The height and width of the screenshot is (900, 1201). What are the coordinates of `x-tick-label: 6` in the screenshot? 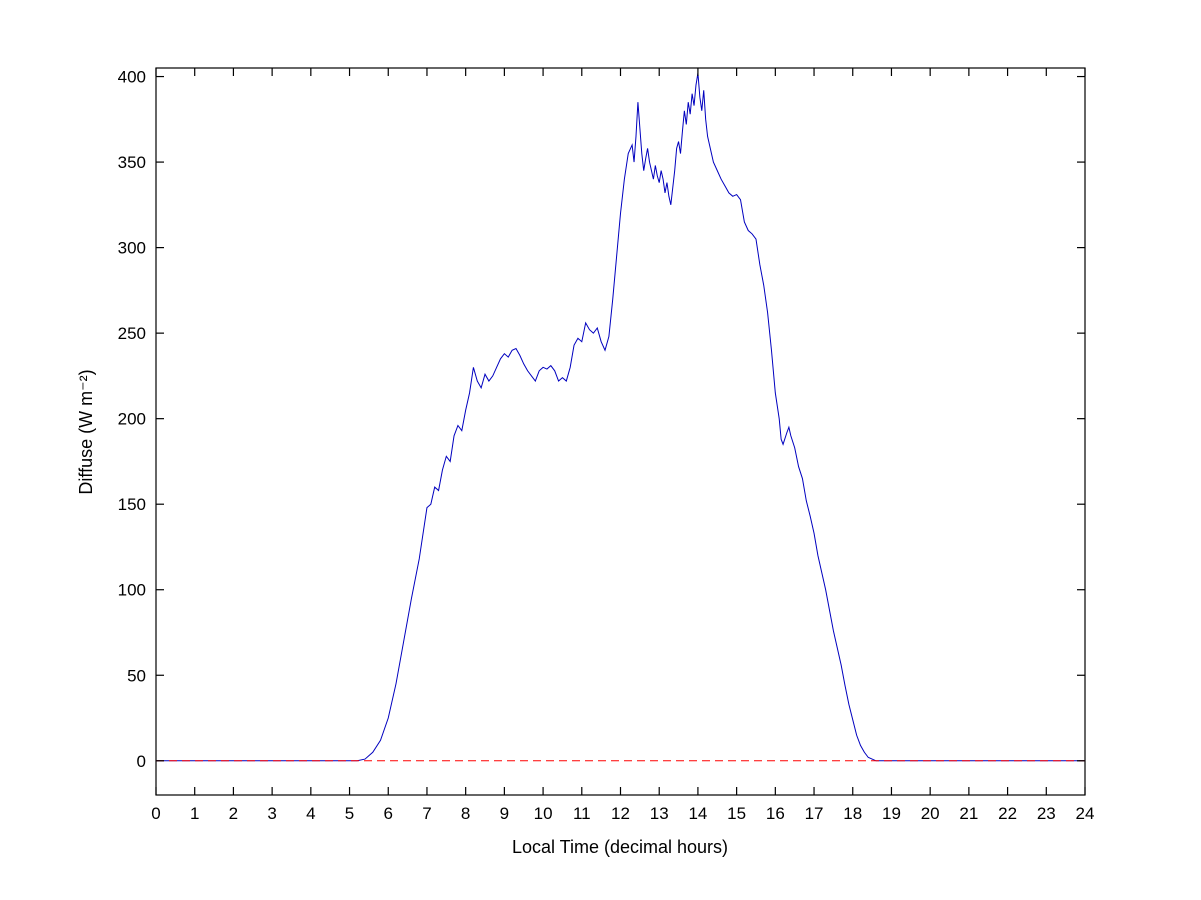 It's located at (388, 813).